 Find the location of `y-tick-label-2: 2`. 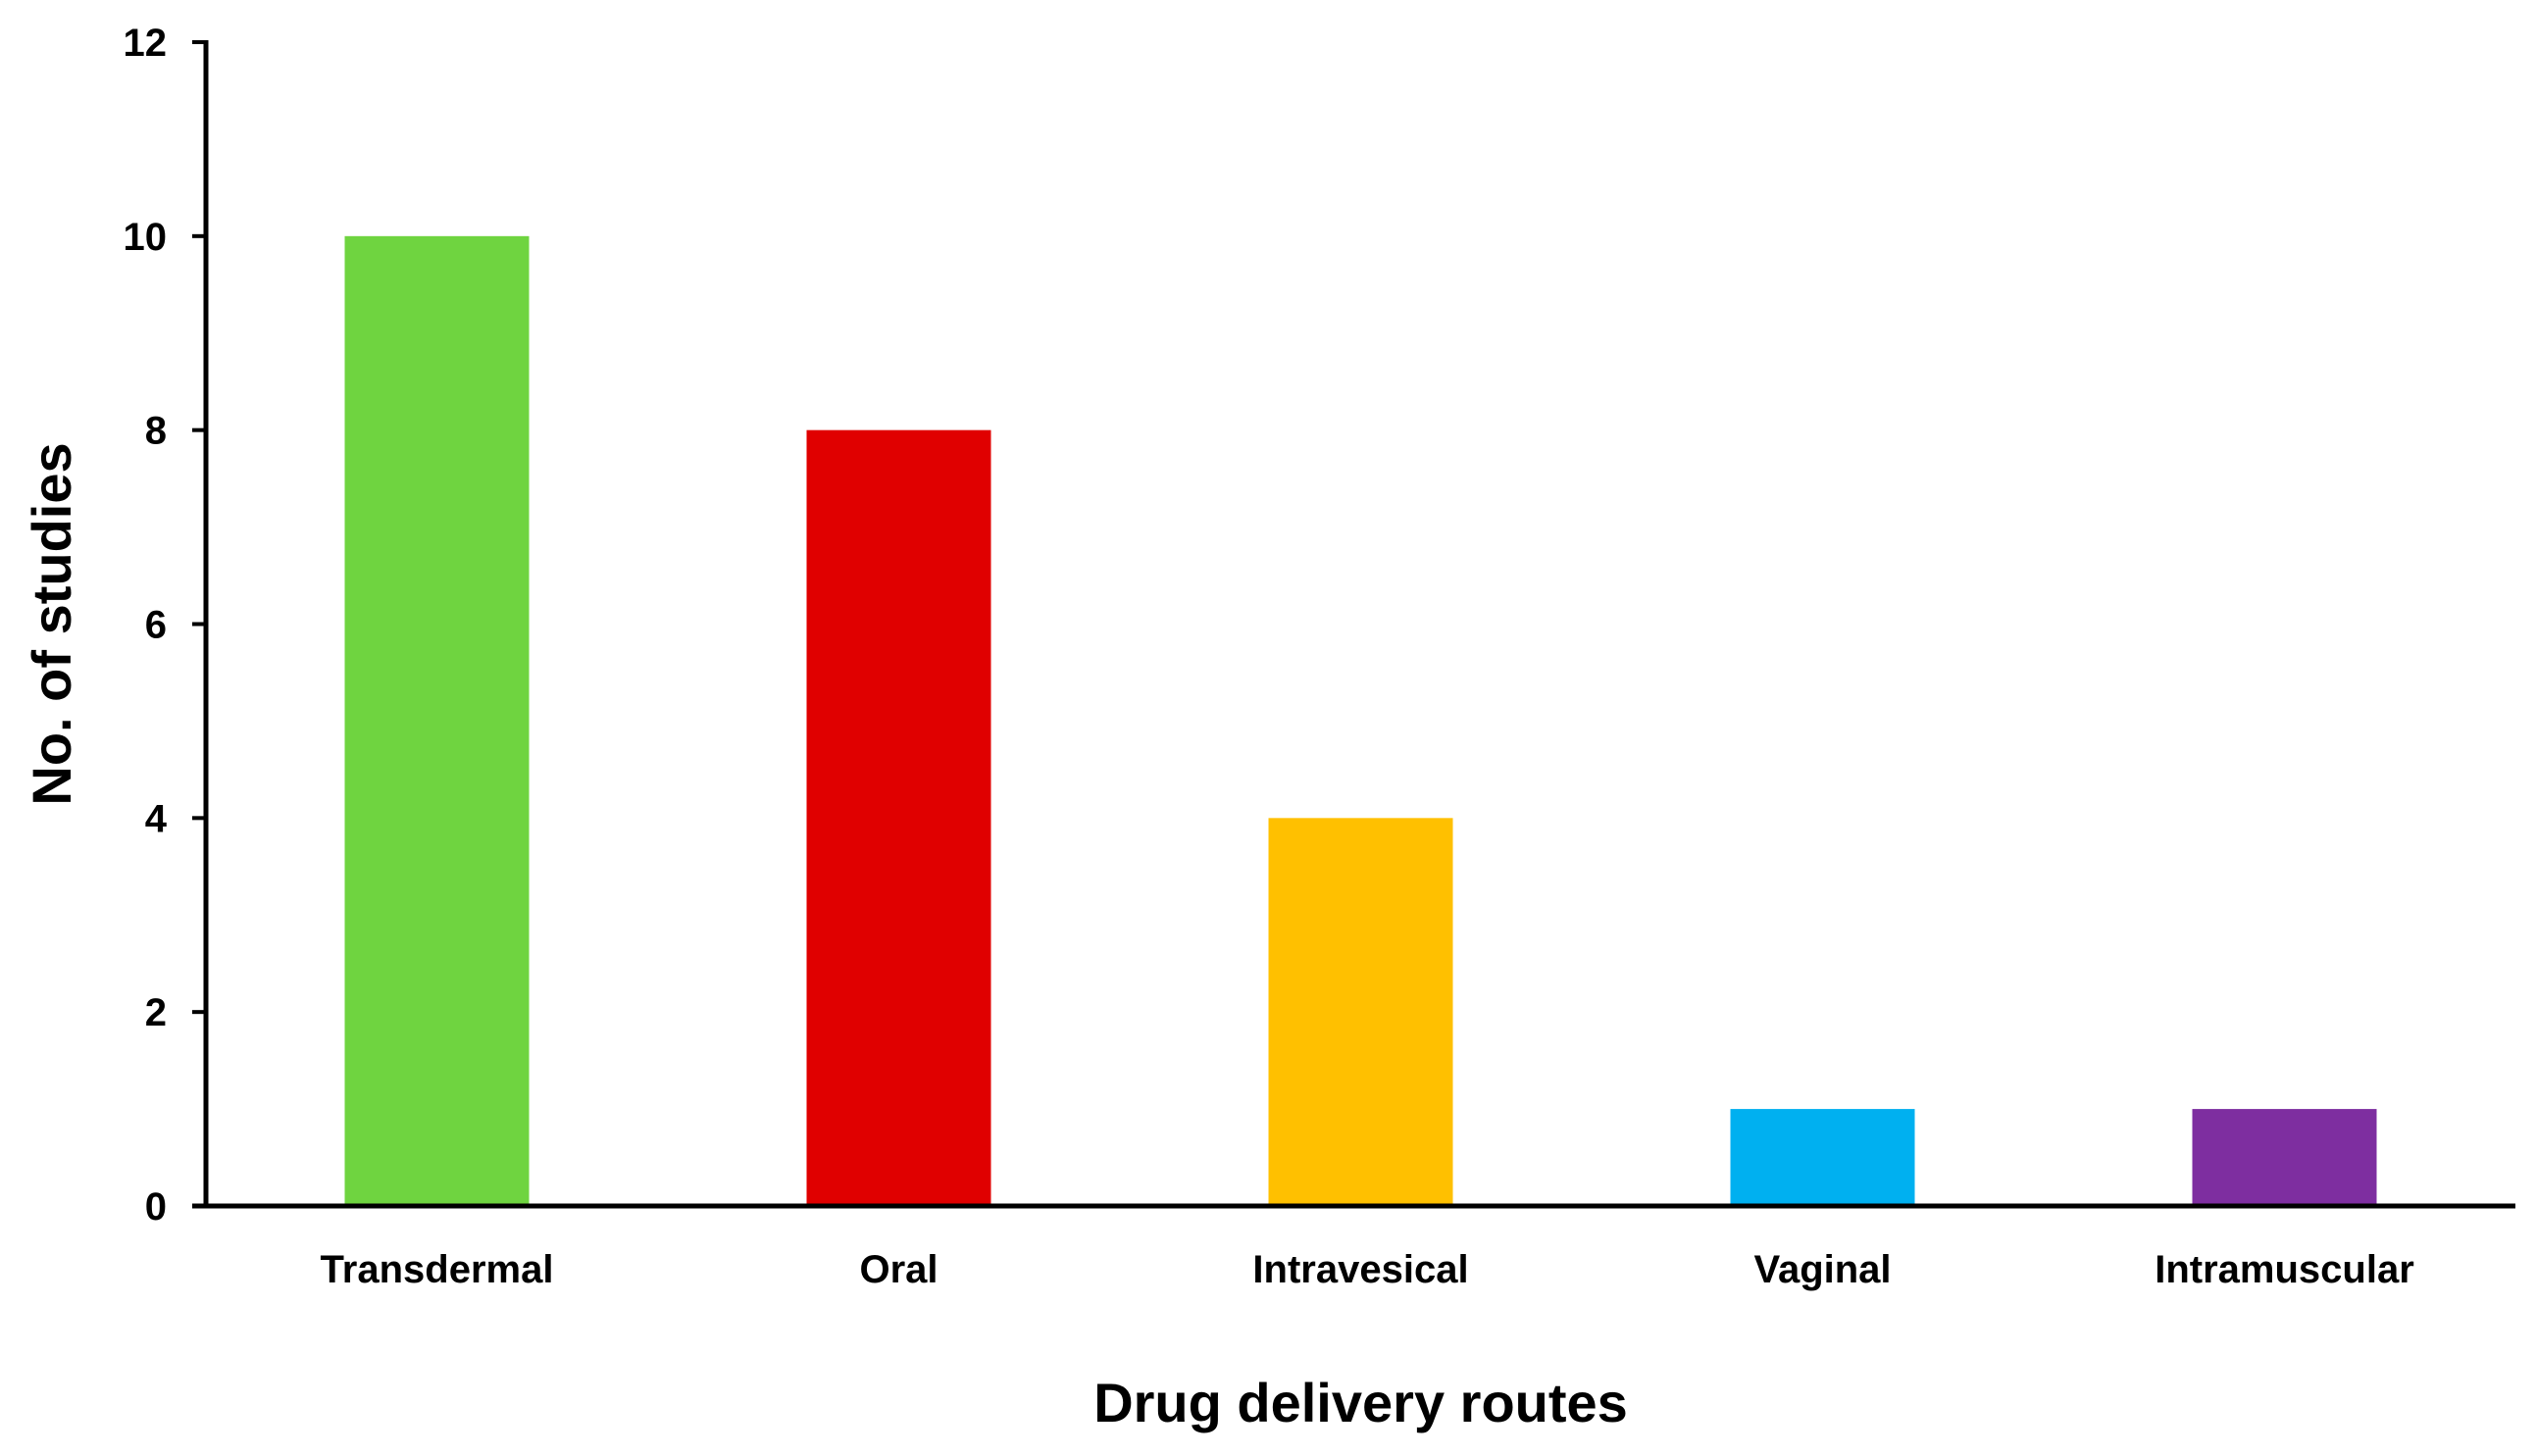

y-tick-label-2: 2 is located at coordinates (156, 1012).